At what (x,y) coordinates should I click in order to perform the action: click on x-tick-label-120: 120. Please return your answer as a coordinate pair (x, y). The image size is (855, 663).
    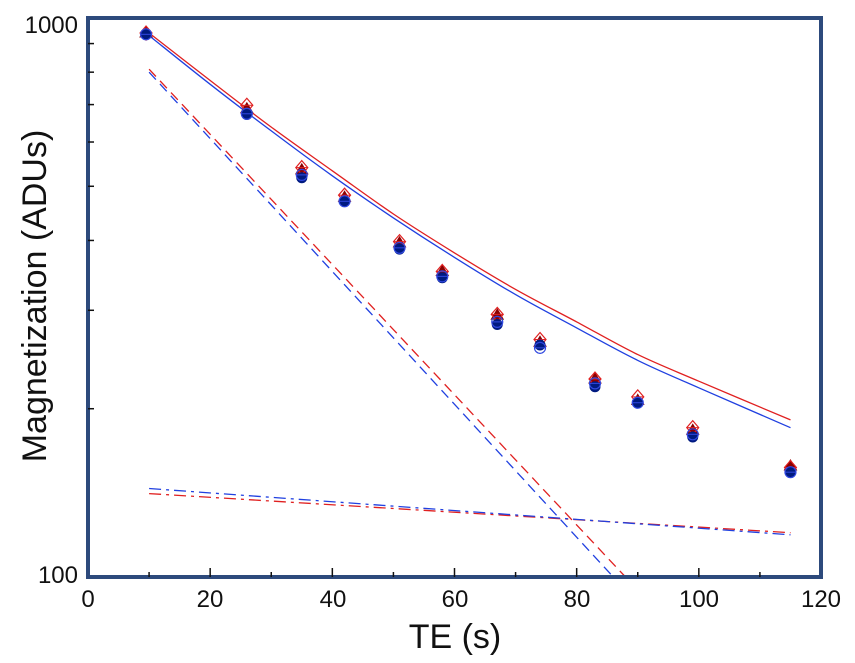
    Looking at the image, I should click on (821, 599).